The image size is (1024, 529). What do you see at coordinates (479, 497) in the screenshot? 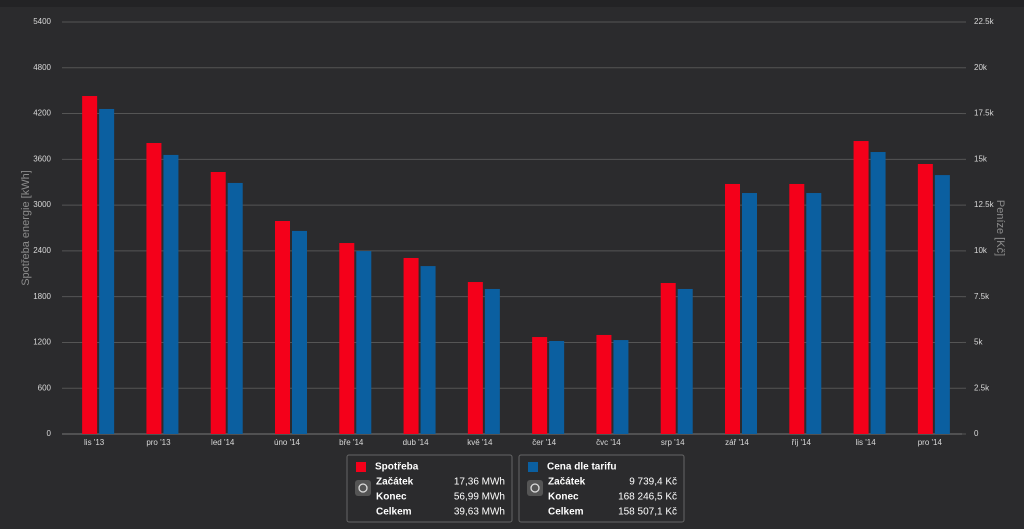
I see `summary-value: 56,99 MWh` at bounding box center [479, 497].